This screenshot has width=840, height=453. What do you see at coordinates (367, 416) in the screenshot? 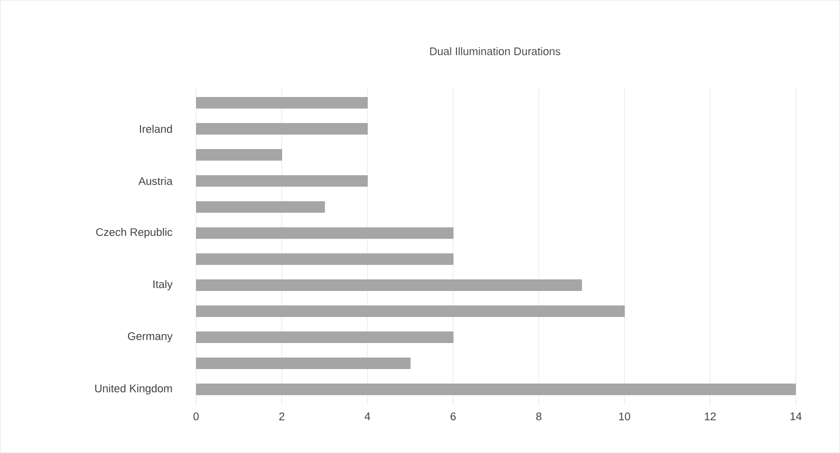
I see `x-tick-label: 4` at bounding box center [367, 416].